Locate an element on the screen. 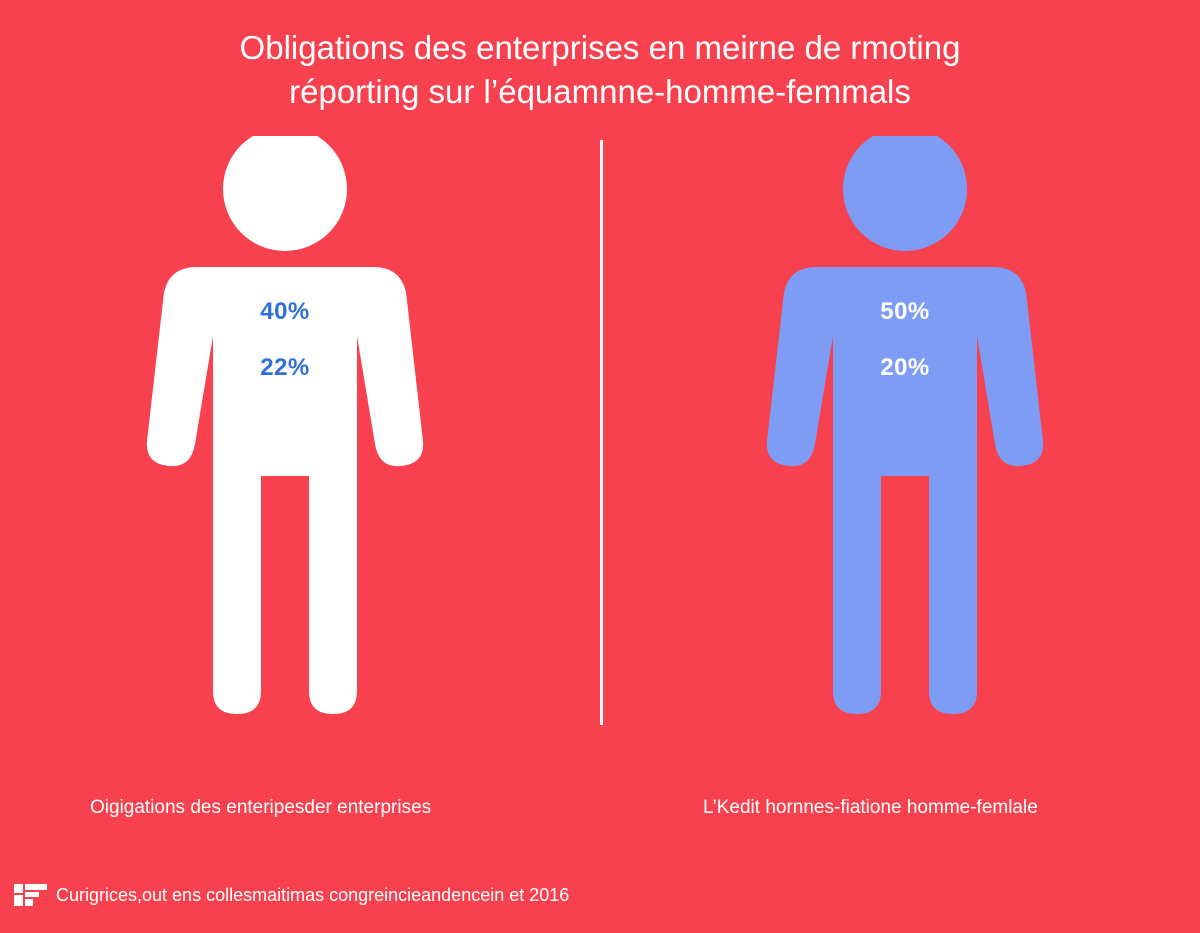 The height and width of the screenshot is (933, 1200). right-caption: L’Kedit hornnes-fiatione homme-femlale is located at coordinates (870, 807).